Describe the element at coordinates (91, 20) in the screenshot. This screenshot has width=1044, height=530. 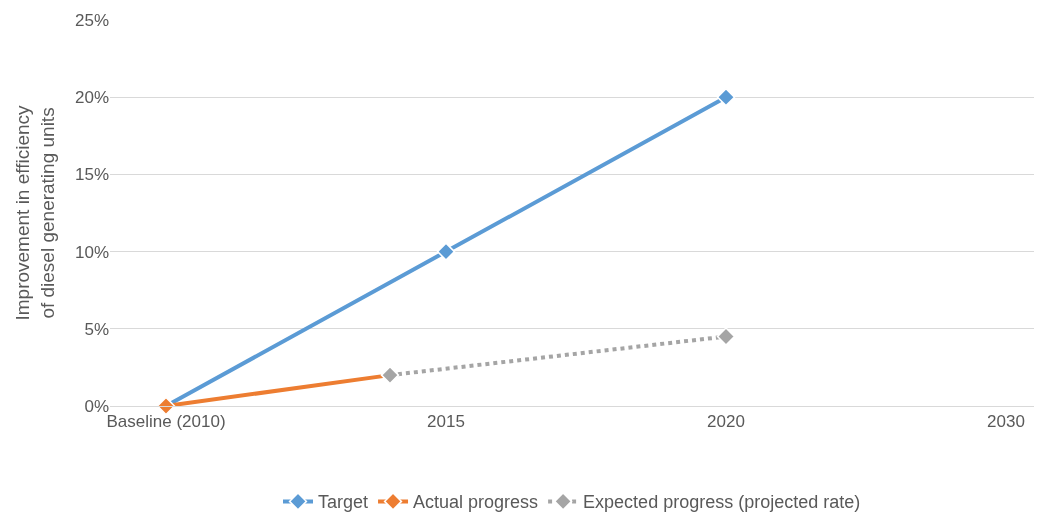
I see `y-tick-label: 25%` at that location.